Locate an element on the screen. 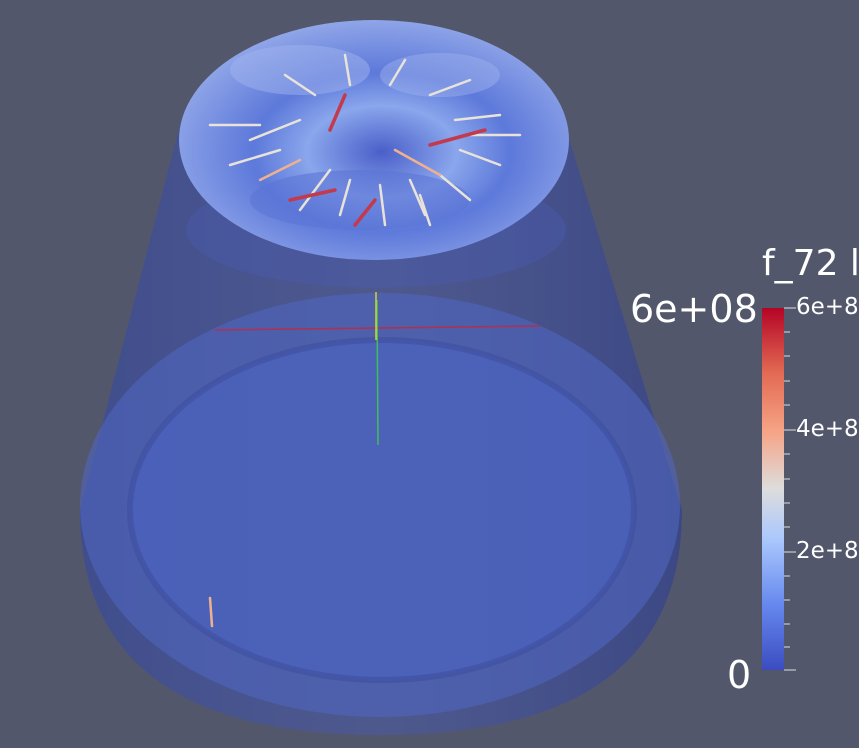 The image size is (859, 748). color-bar is located at coordinates (779, 489).